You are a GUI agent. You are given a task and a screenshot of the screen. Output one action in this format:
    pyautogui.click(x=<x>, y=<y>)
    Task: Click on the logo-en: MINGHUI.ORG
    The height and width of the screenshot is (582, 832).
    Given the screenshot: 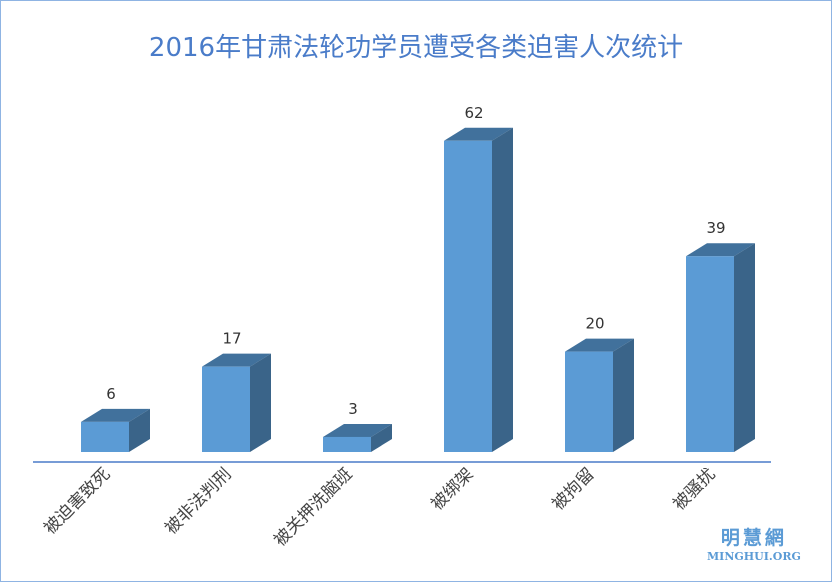 What is the action you would take?
    pyautogui.click(x=754, y=556)
    